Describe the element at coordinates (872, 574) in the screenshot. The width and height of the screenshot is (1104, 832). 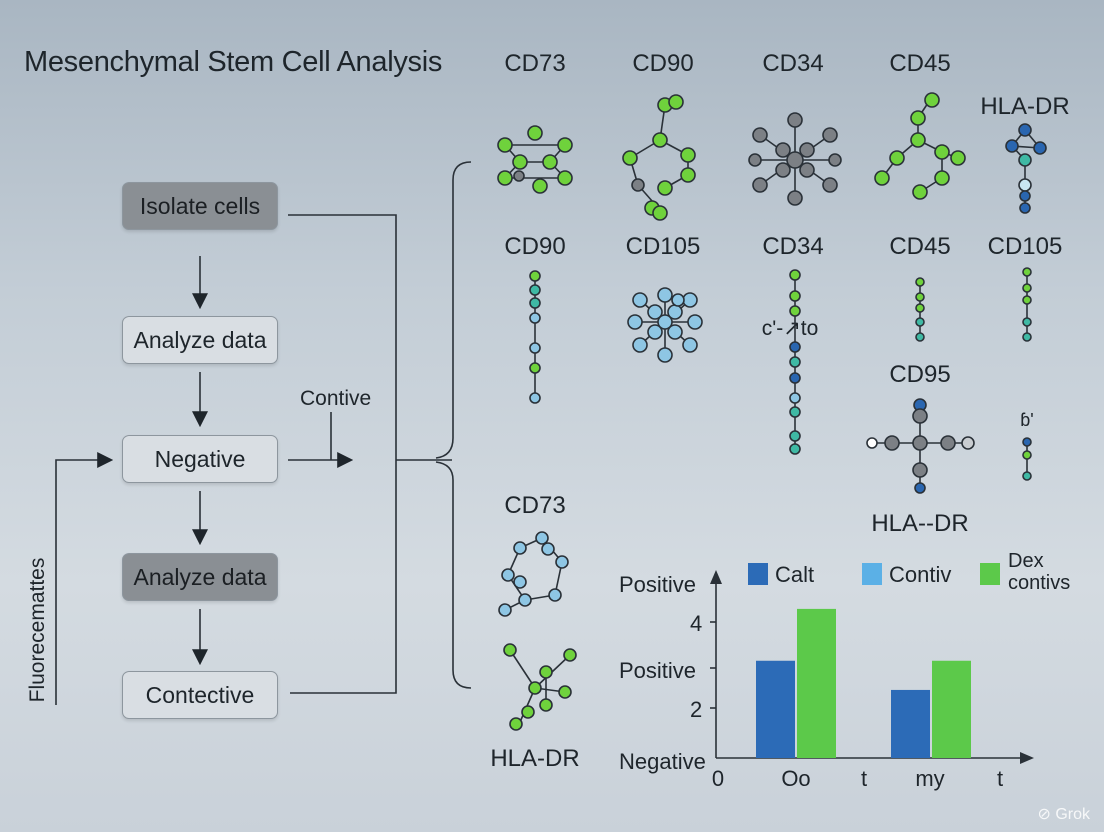
I see `legend-swatch-contiv` at that location.